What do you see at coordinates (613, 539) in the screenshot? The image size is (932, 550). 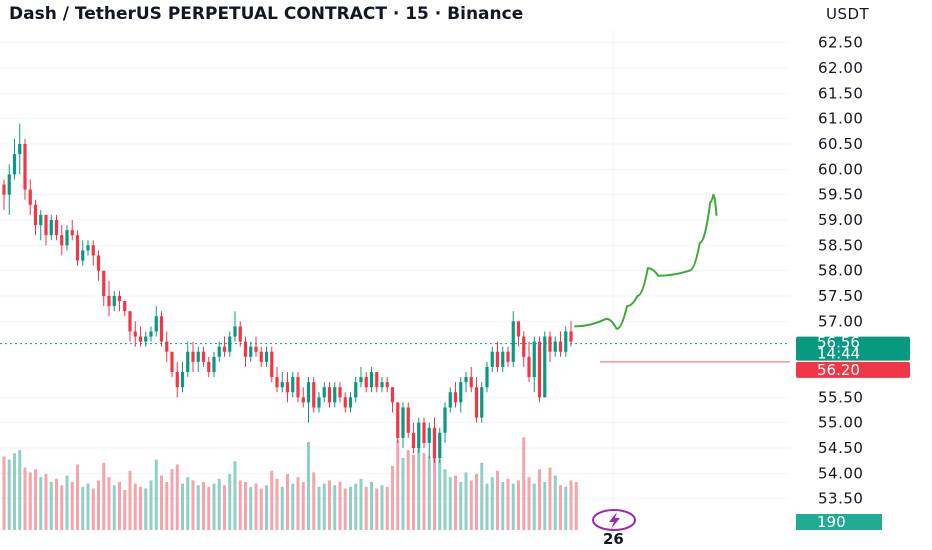 I see `time-axis: 26` at bounding box center [613, 539].